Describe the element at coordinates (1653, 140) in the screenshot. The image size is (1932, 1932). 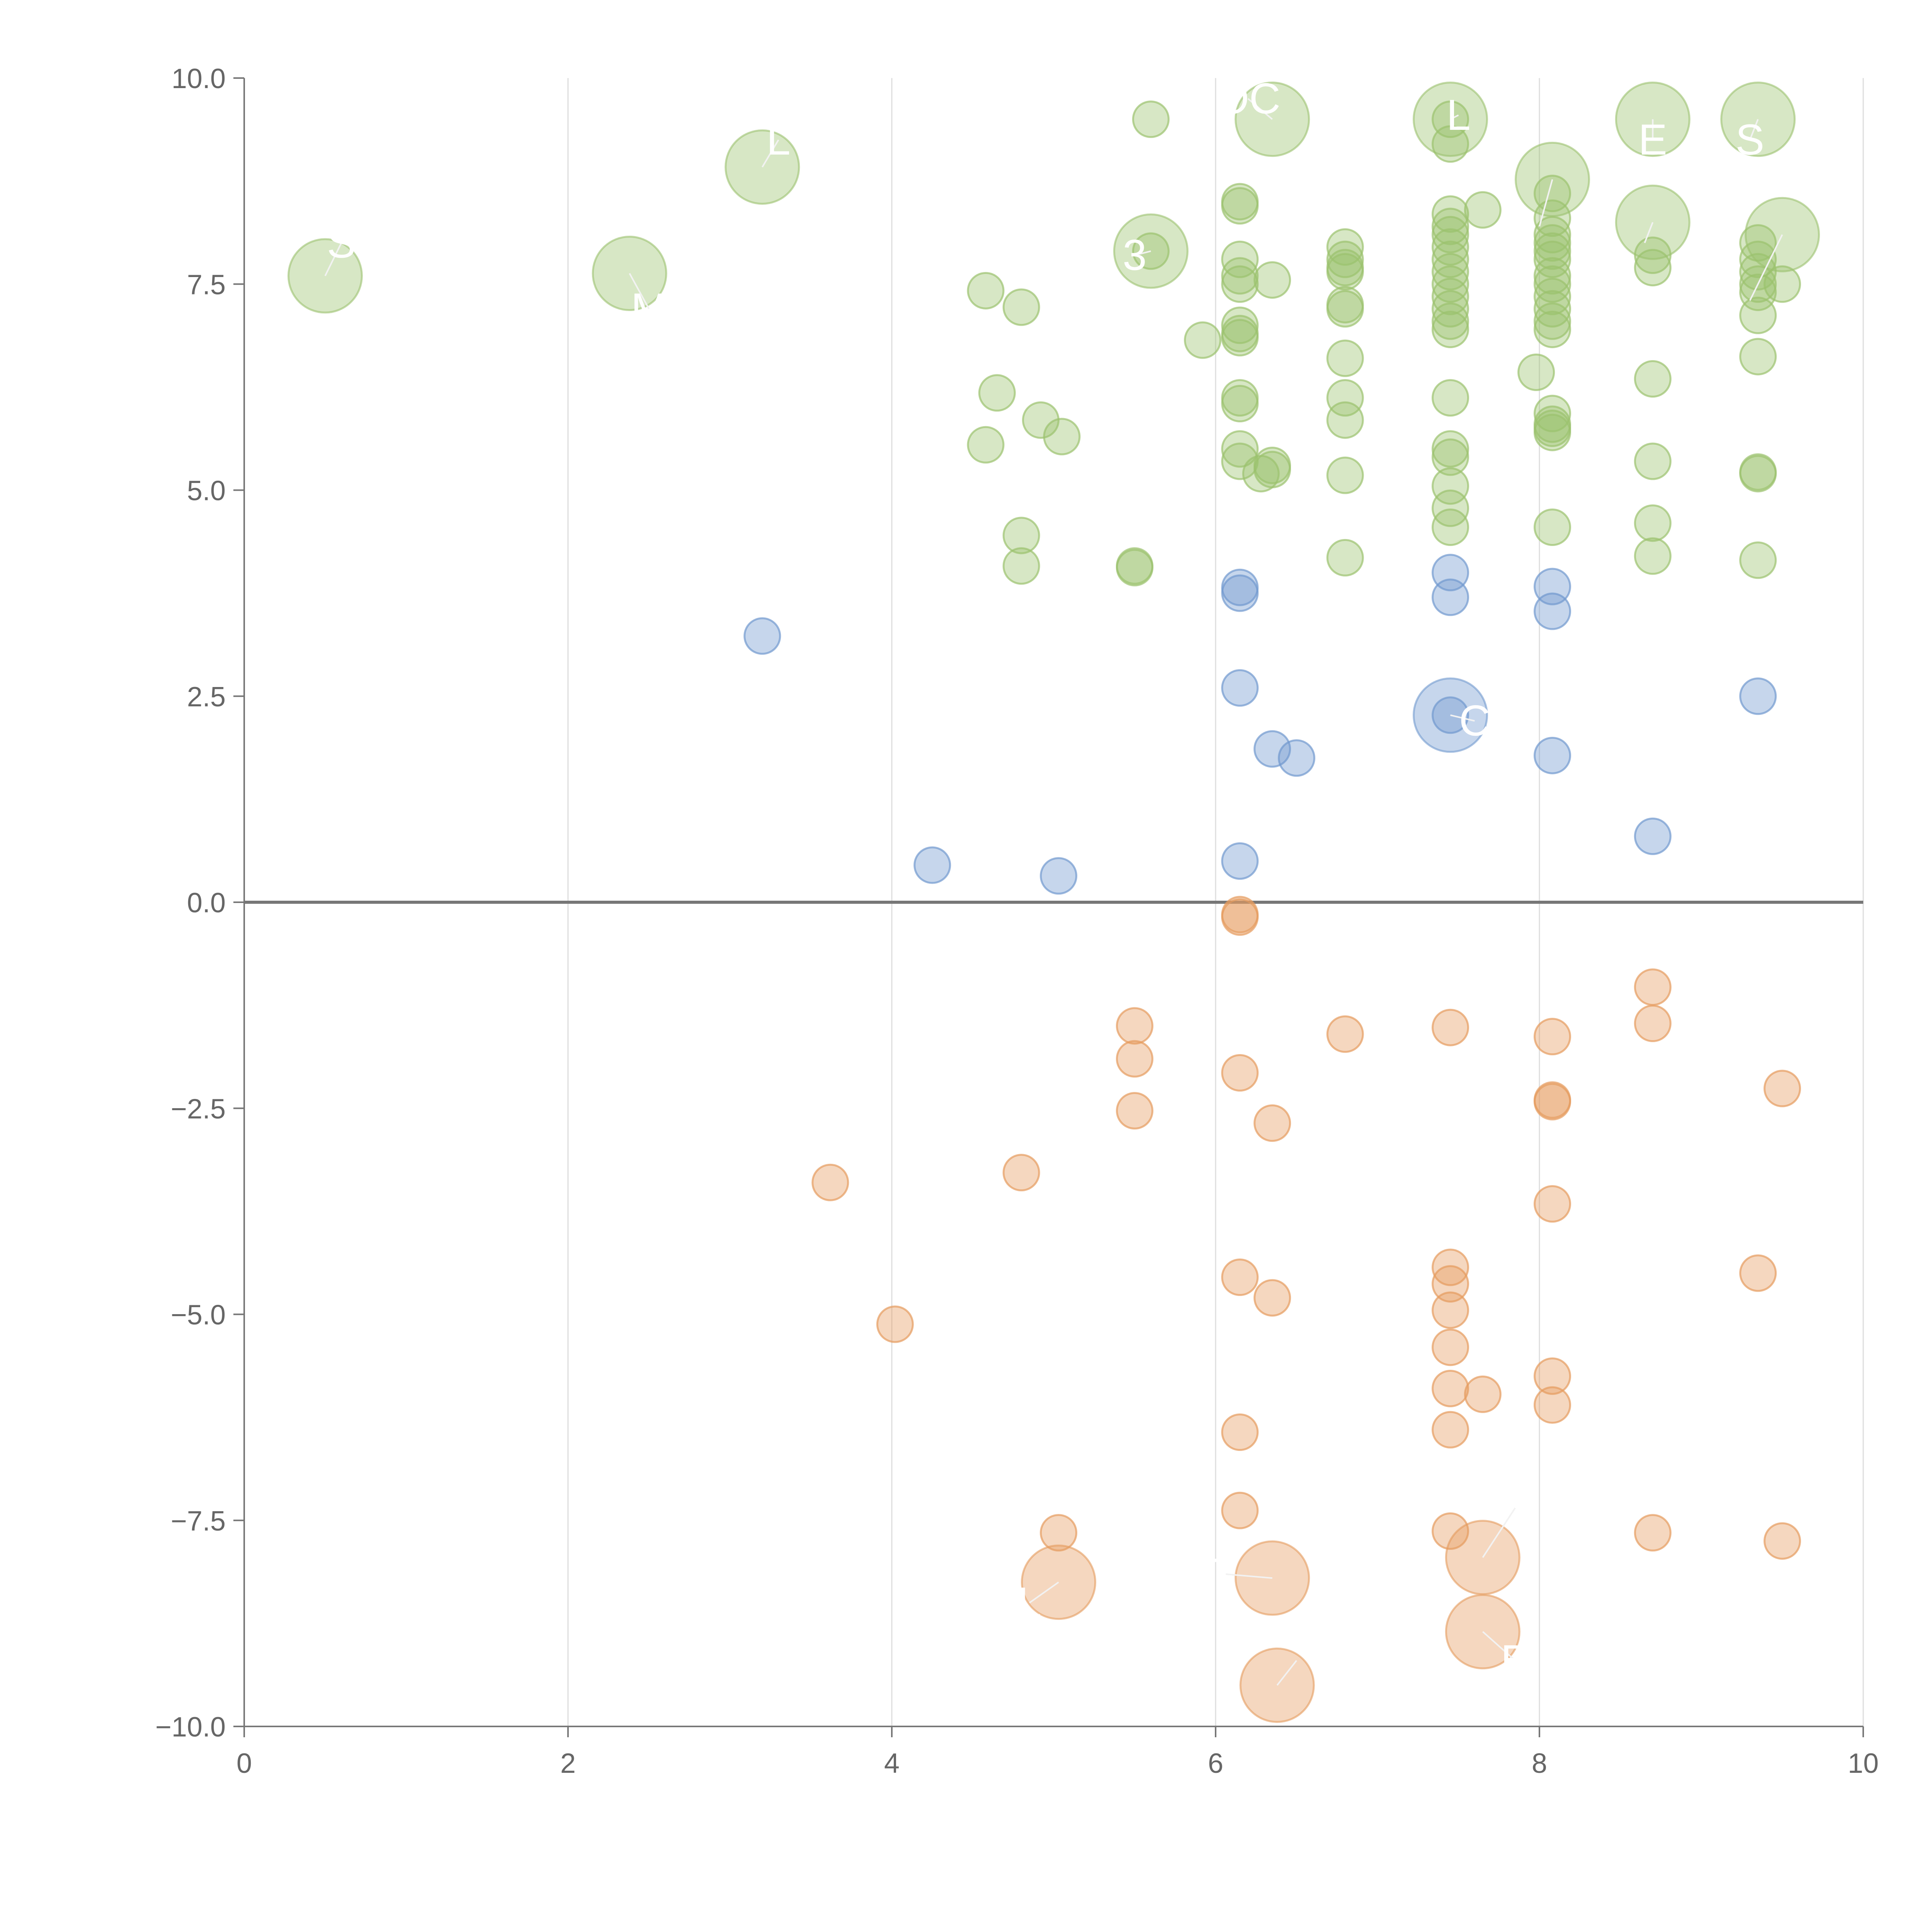
I see `point-label: E` at that location.